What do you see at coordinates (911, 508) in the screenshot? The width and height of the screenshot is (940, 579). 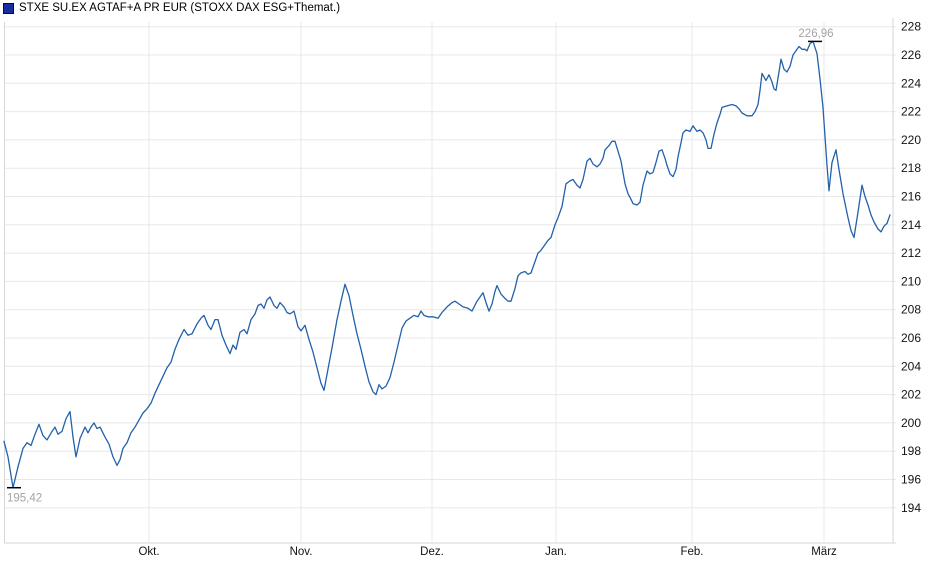 I see `y-axis-tick-label: 194` at bounding box center [911, 508].